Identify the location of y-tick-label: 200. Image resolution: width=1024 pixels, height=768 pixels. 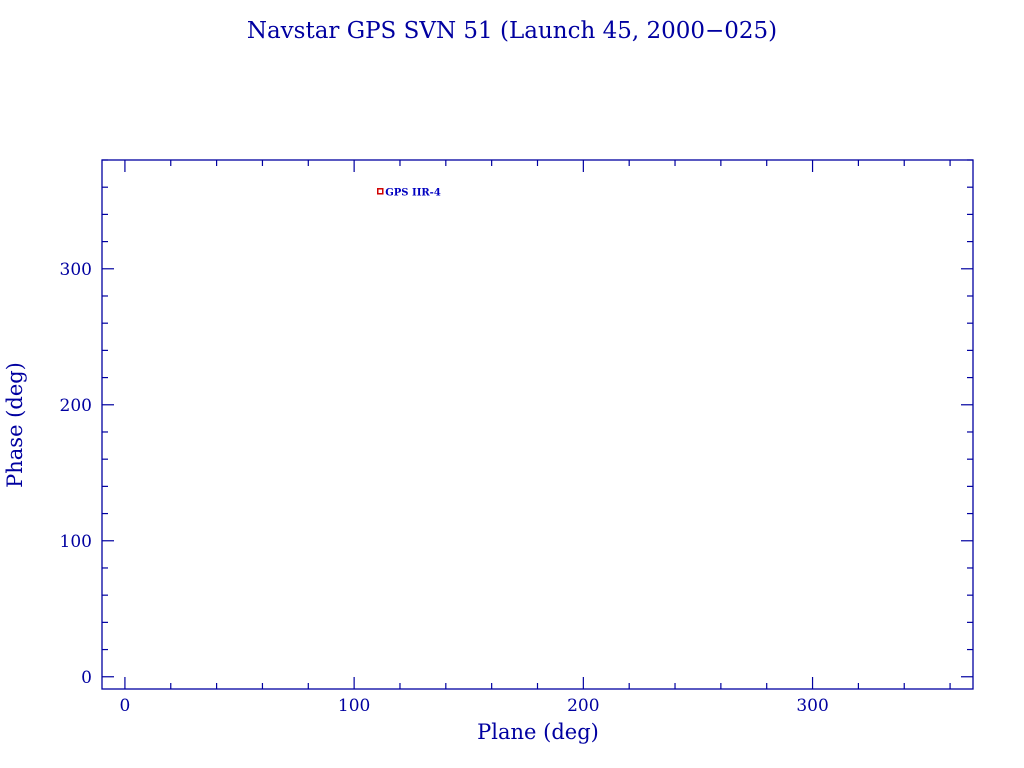
(76, 406).